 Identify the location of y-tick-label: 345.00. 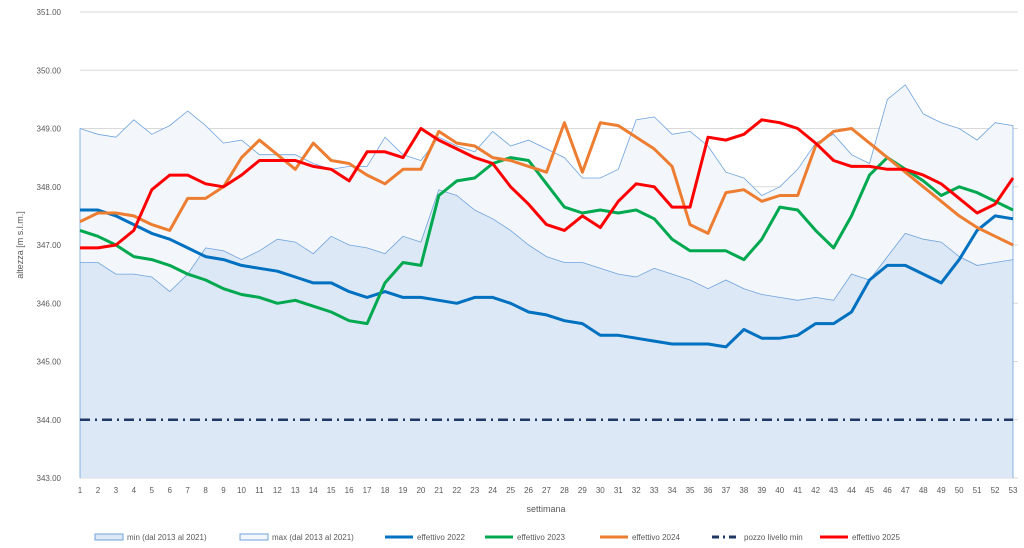
(49, 362).